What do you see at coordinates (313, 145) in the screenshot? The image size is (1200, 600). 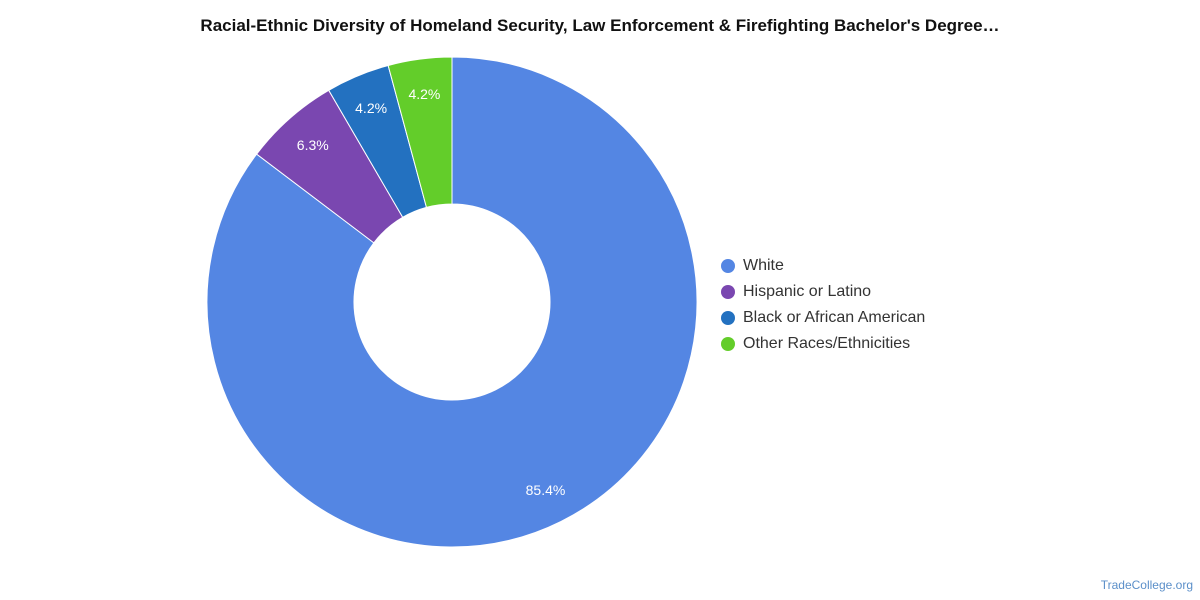 I see `slice-value-label: 6.3%` at bounding box center [313, 145].